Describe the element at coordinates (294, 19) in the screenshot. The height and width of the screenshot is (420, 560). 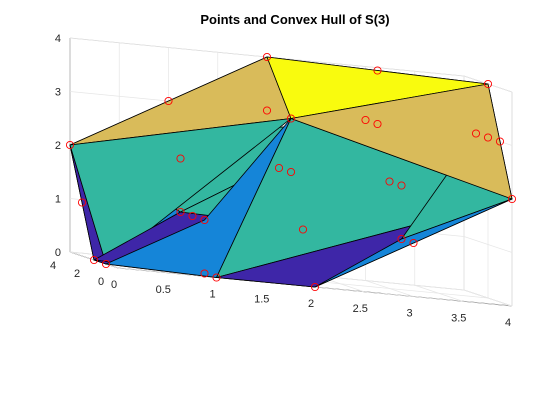
I see `chart-title: Points and Convex Hull of S(3)` at that location.